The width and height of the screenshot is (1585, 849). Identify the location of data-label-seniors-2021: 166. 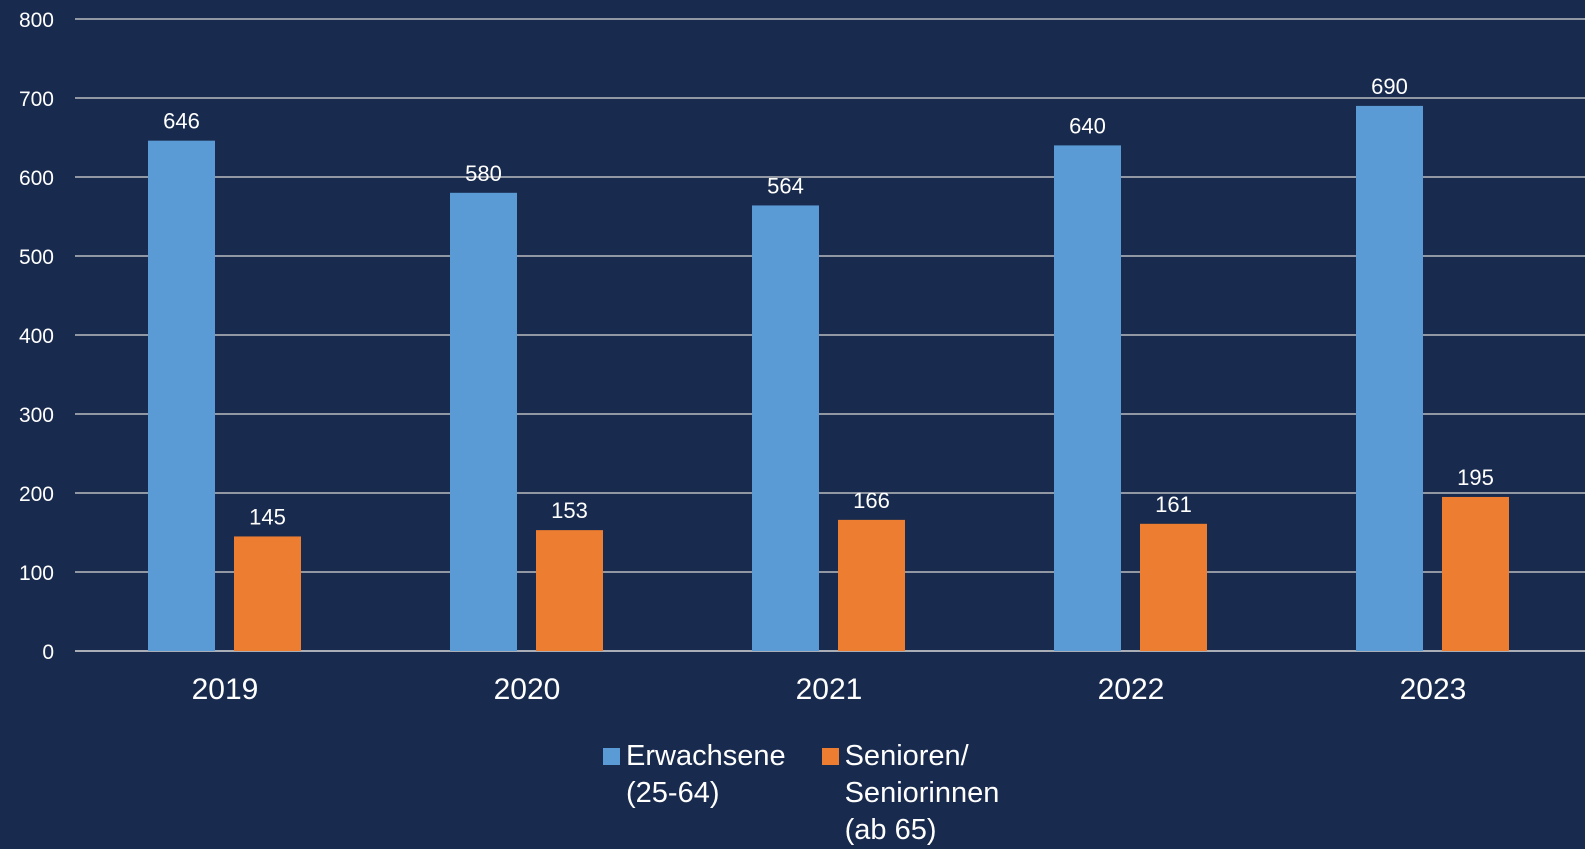
(871, 500).